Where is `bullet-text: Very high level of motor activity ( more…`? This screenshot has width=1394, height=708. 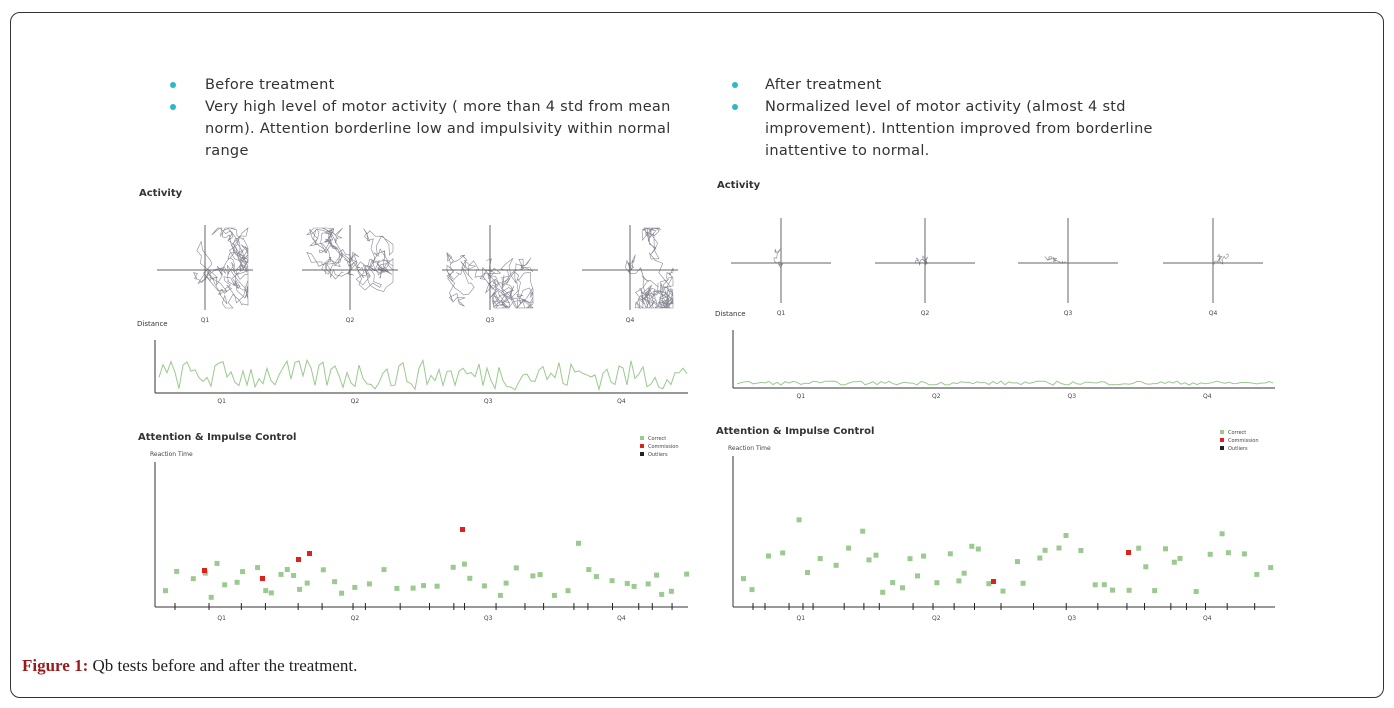
bullet-text: Very high level of motor activity ( more… is located at coordinates (438, 129).